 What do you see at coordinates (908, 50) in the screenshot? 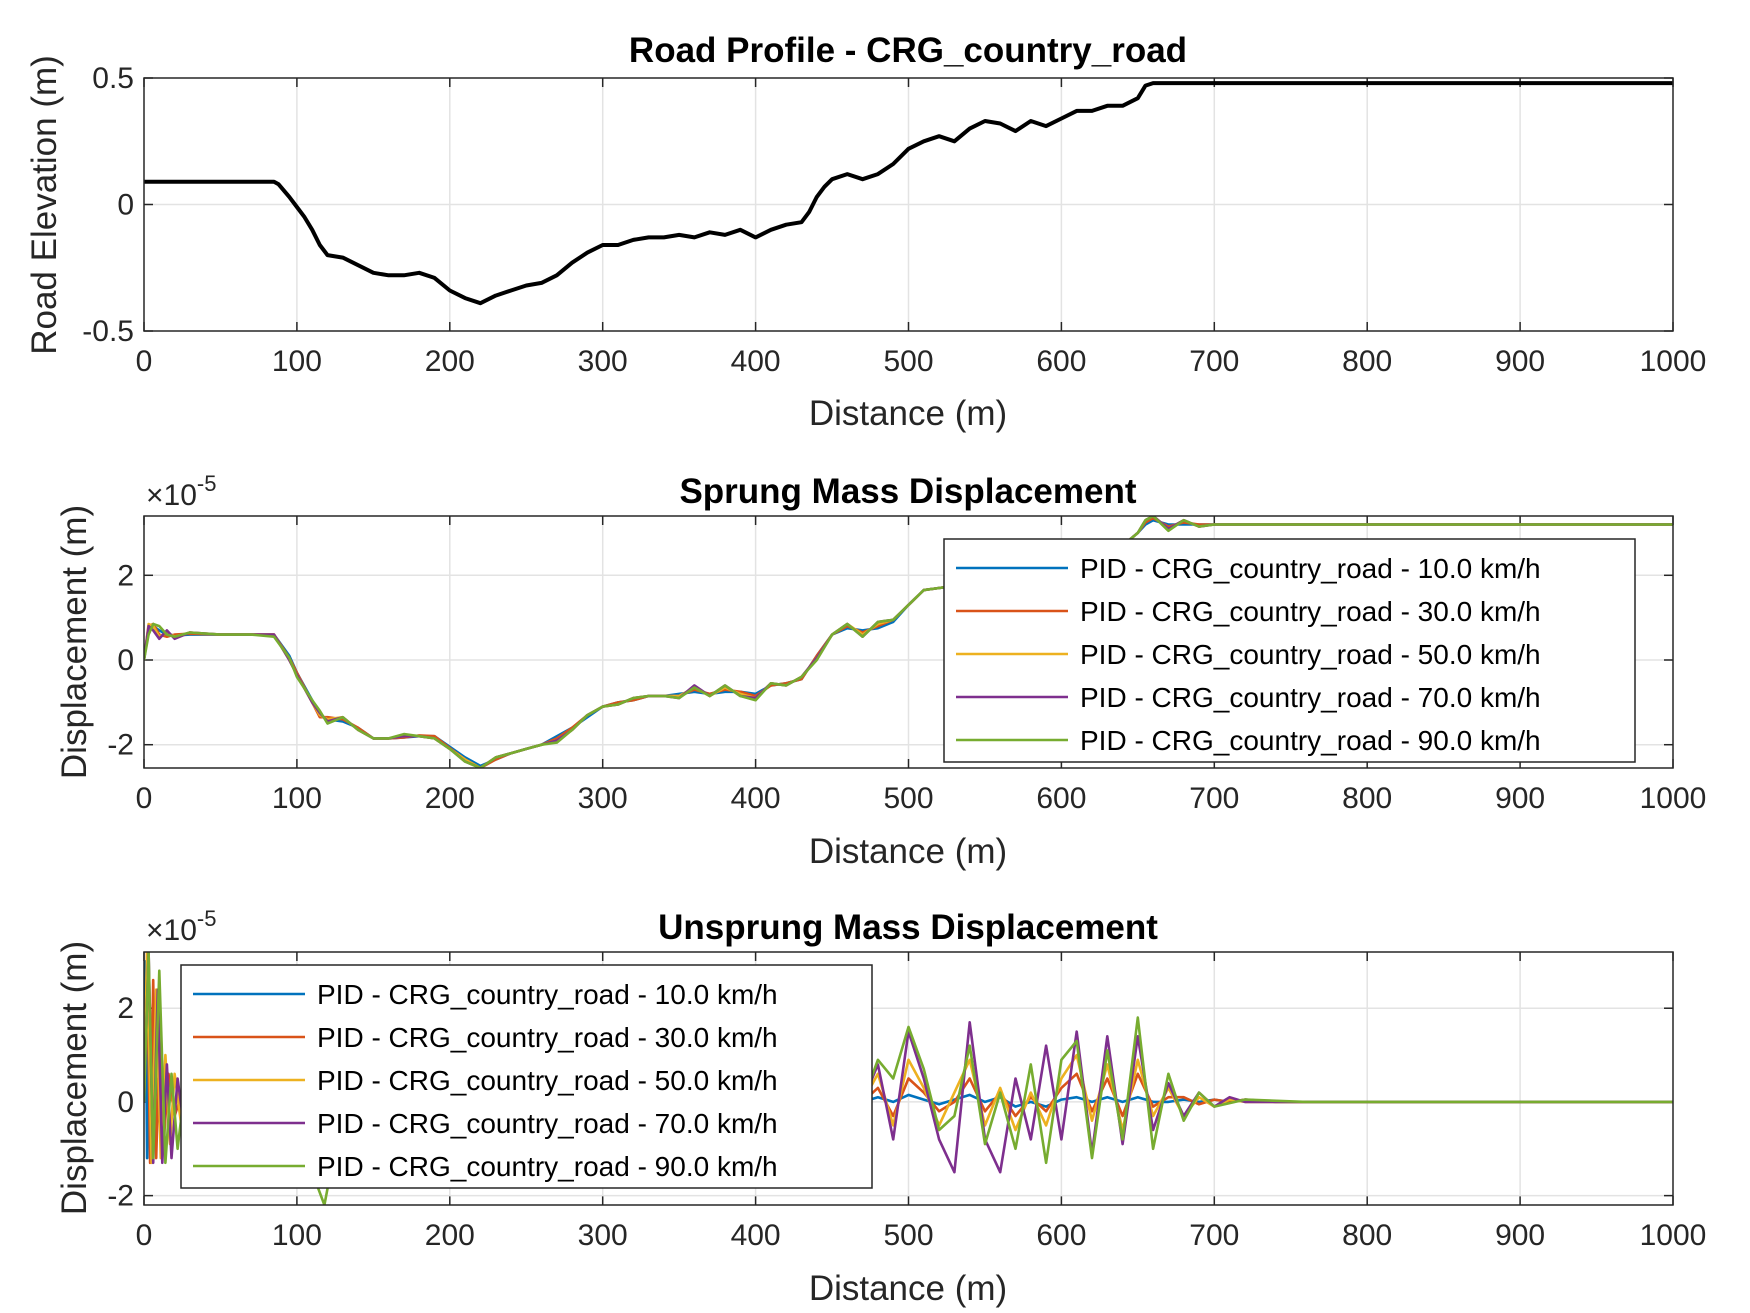
I see `chart-title: Road Profile - CRG_country_road` at bounding box center [908, 50].